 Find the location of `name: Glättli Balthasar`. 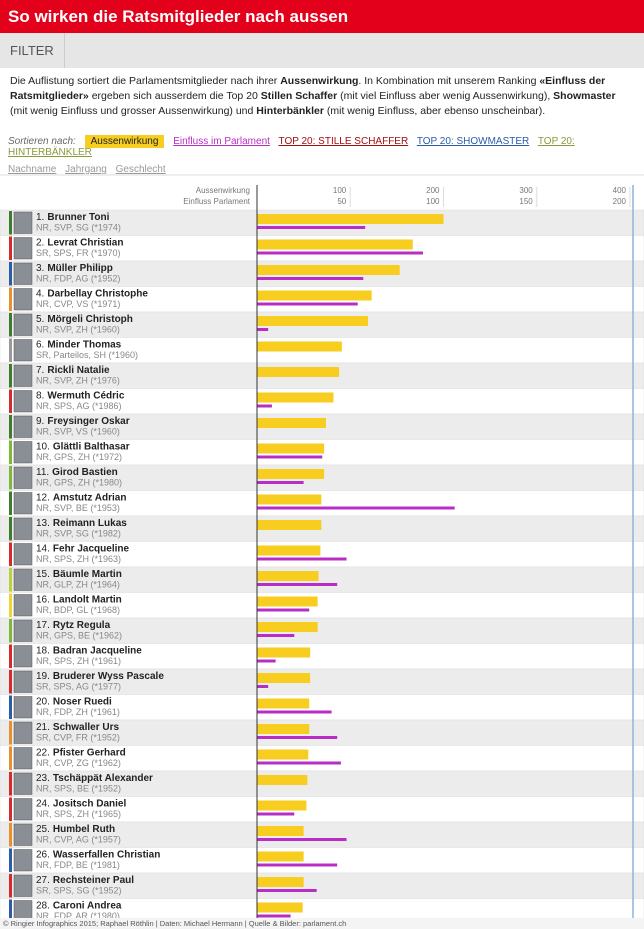

name: Glättli Balthasar is located at coordinates (91, 446).